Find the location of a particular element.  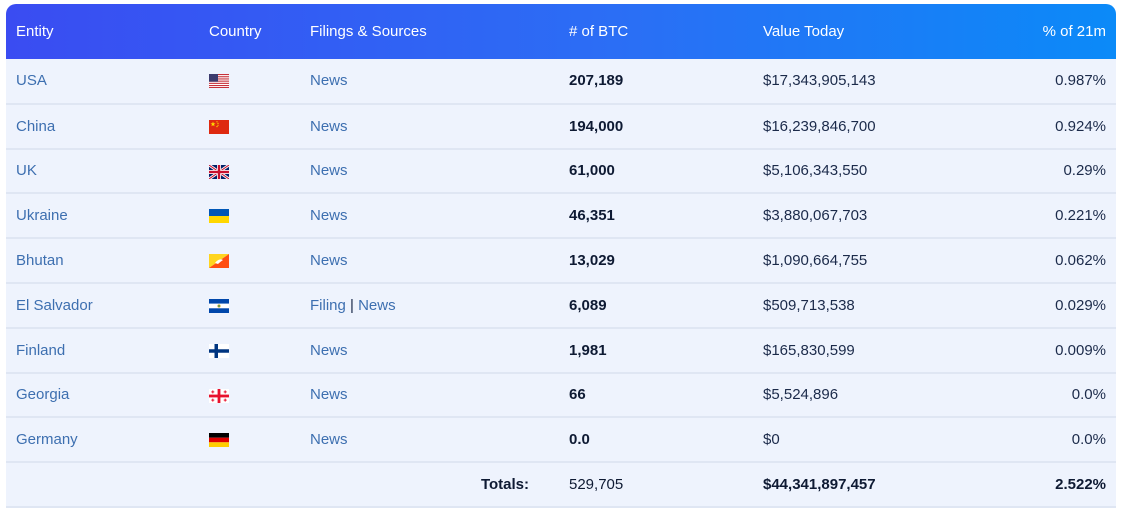

value-today: $5,106,343,550 is located at coordinates (875, 171).